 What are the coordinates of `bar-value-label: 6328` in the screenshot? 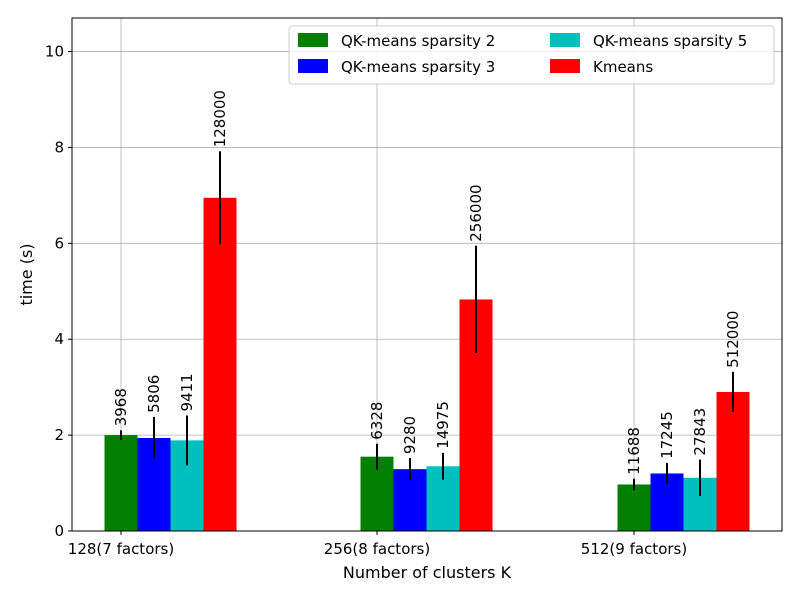 It's located at (377, 421).